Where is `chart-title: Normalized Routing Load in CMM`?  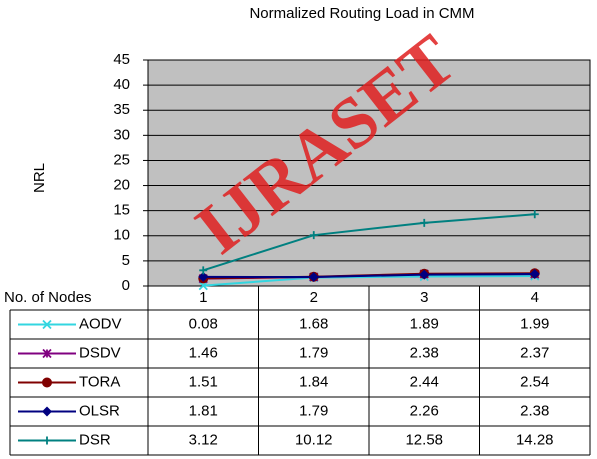
chart-title: Normalized Routing Load in CMM is located at coordinates (361, 13).